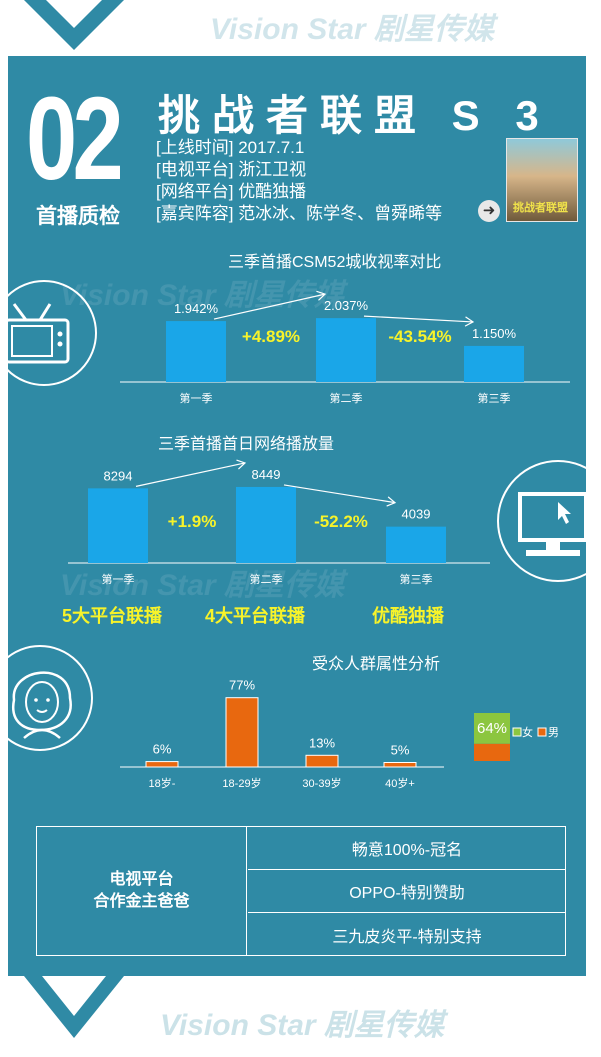 This screenshot has width=601, height=1057. What do you see at coordinates (112, 616) in the screenshot?
I see `platform-label-1: 5大平台联播` at bounding box center [112, 616].